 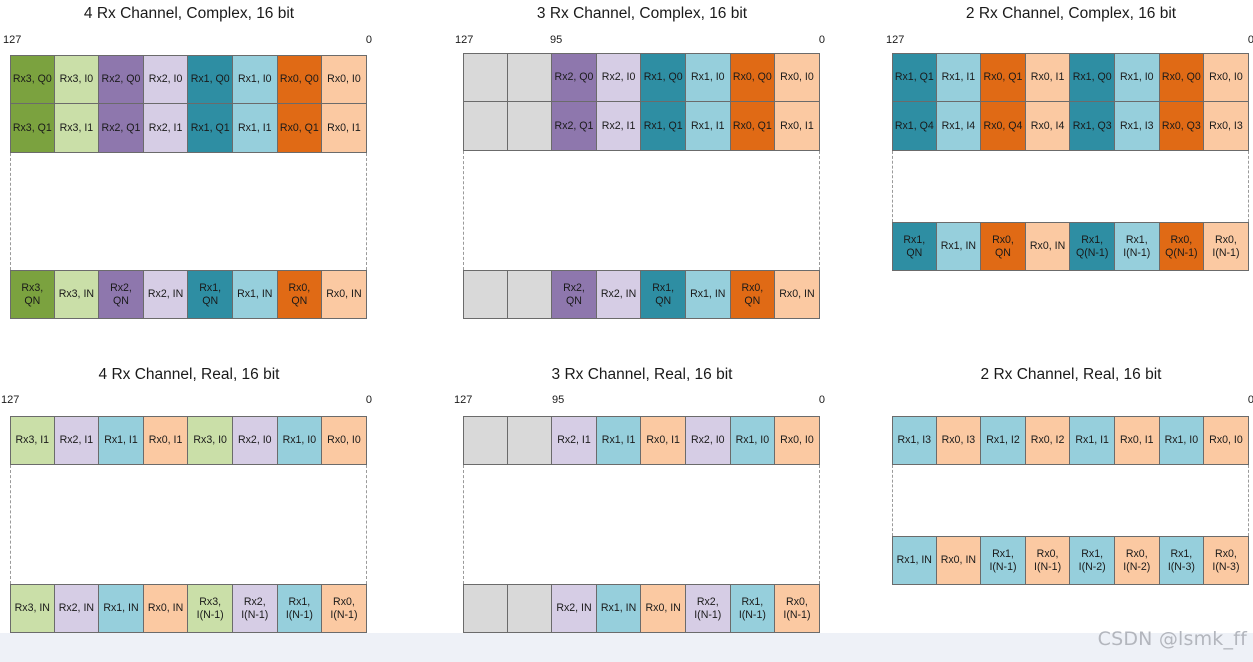 What do you see at coordinates (32, 79) in the screenshot?
I see `data-cell: Rx3, Q0` at bounding box center [32, 79].